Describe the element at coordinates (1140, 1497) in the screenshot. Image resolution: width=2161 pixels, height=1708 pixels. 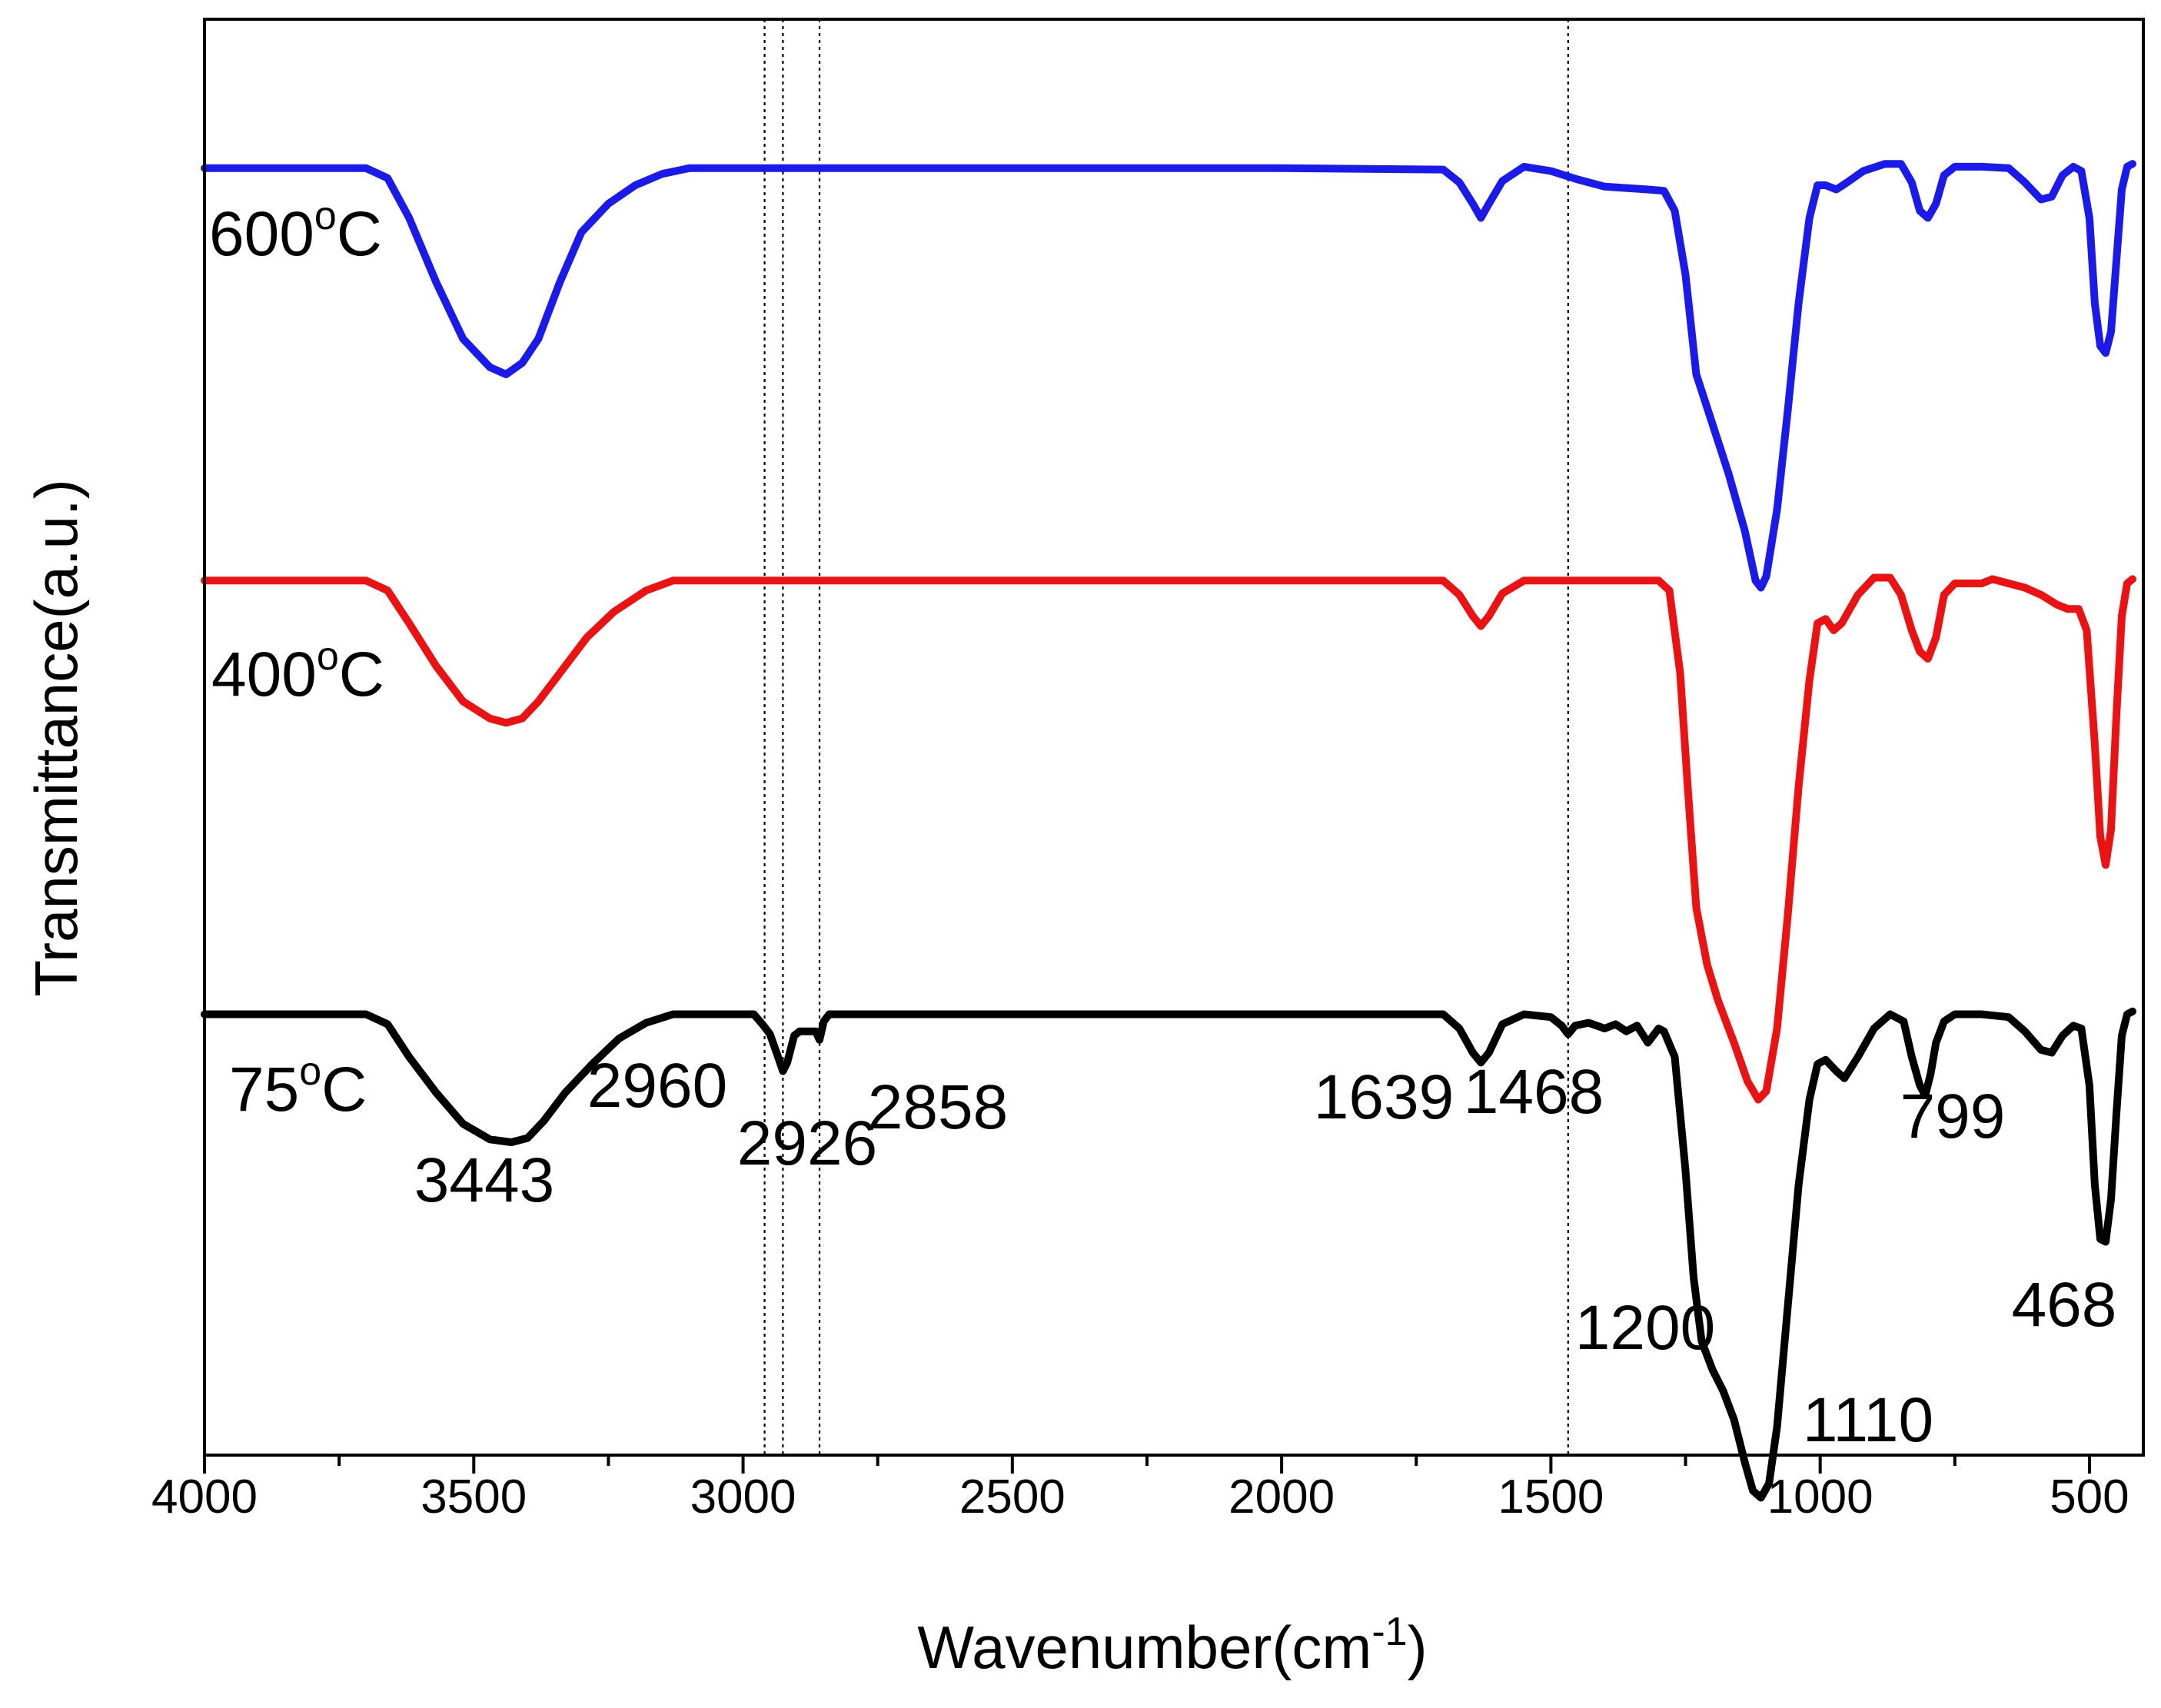
I see `x-axis-tick-labels: 4000 3500 3000 2500 2000 1500 1000 500` at that location.